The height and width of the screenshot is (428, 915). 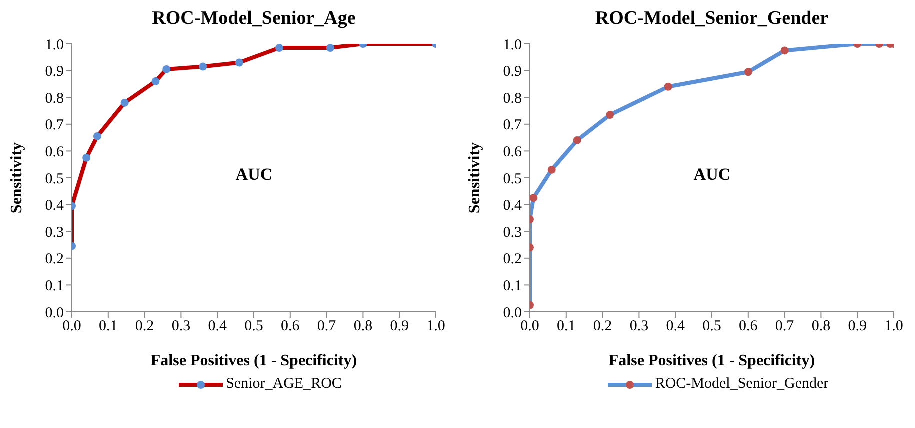 What do you see at coordinates (284, 384) in the screenshot?
I see `legend-label: Senior_AGE_ROC` at bounding box center [284, 384].